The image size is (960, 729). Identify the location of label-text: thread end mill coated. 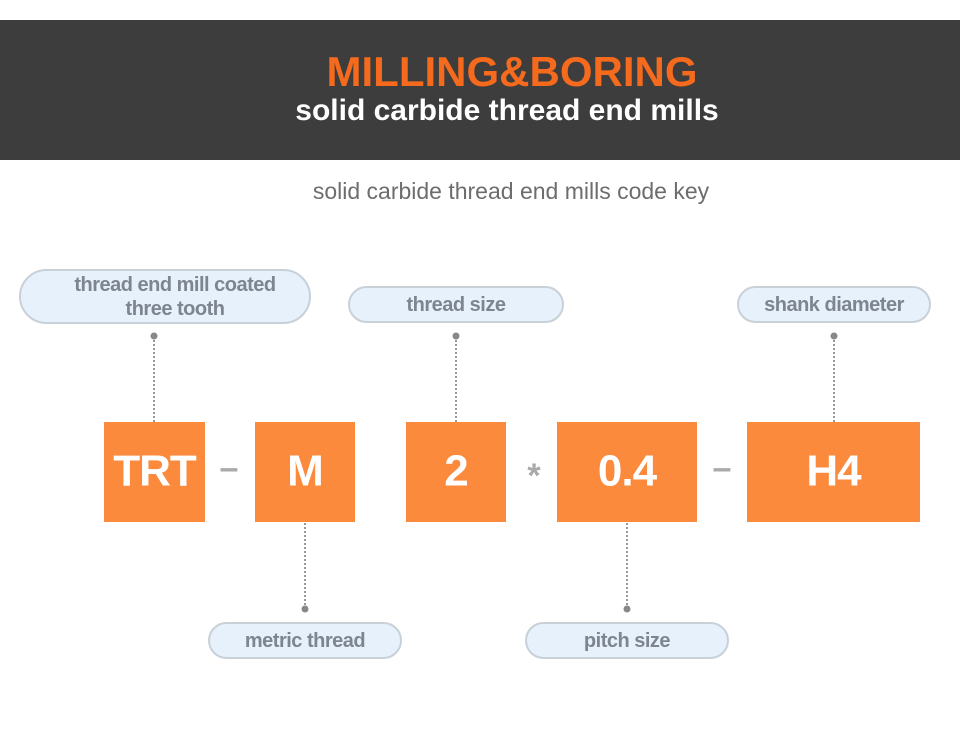
(174, 285).